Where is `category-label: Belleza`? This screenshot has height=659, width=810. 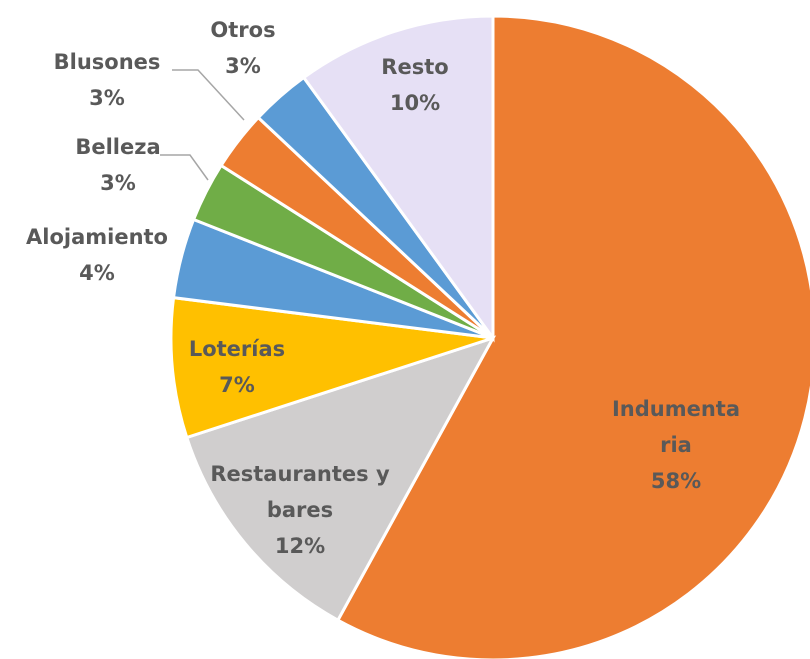 category-label: Belleza is located at coordinates (118, 147).